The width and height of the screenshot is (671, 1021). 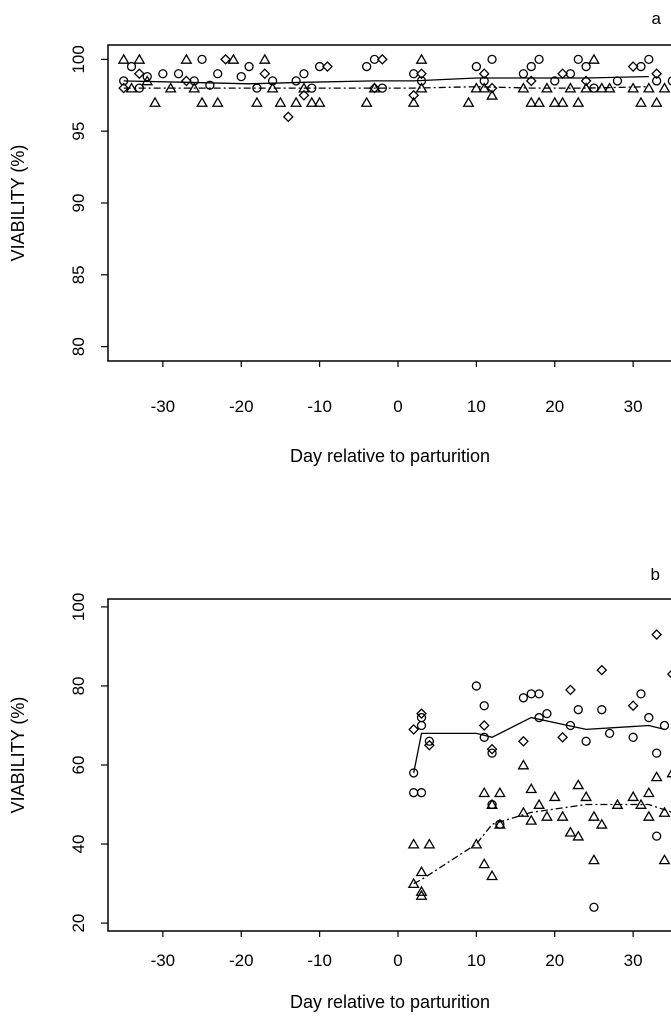 I want to click on panel-b-y-axis-title: VIABILITY (%), so click(x=18, y=755).